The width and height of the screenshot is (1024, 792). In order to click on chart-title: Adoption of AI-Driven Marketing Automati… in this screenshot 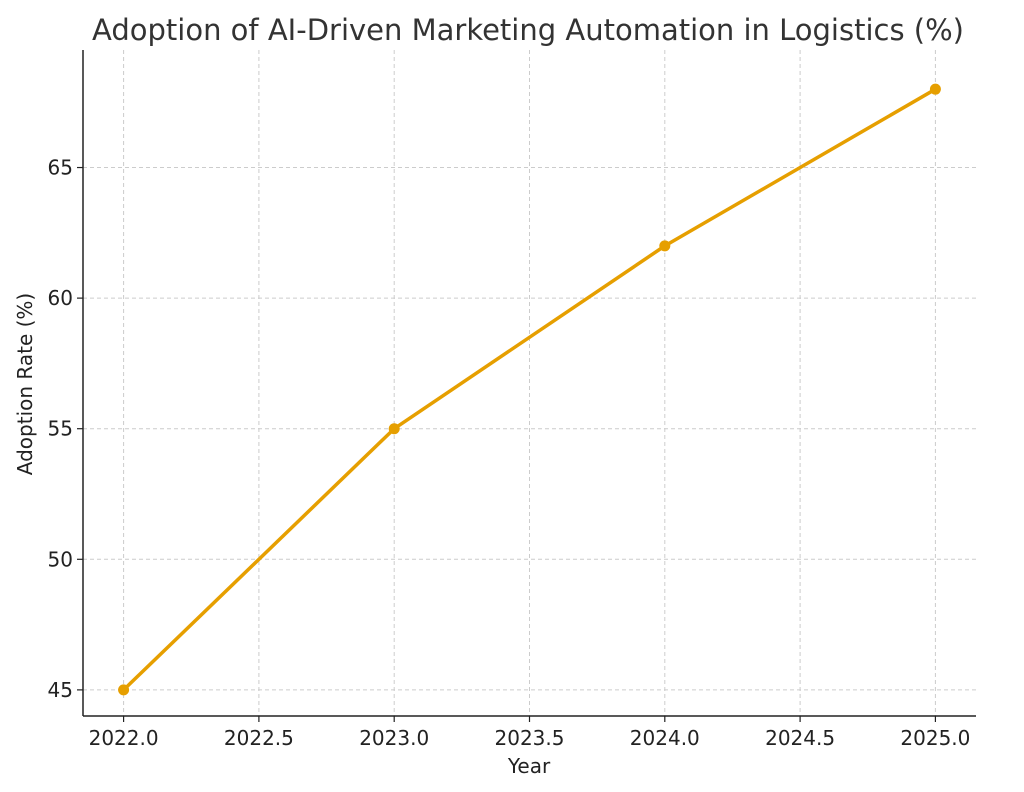, I will do `click(528, 30)`.